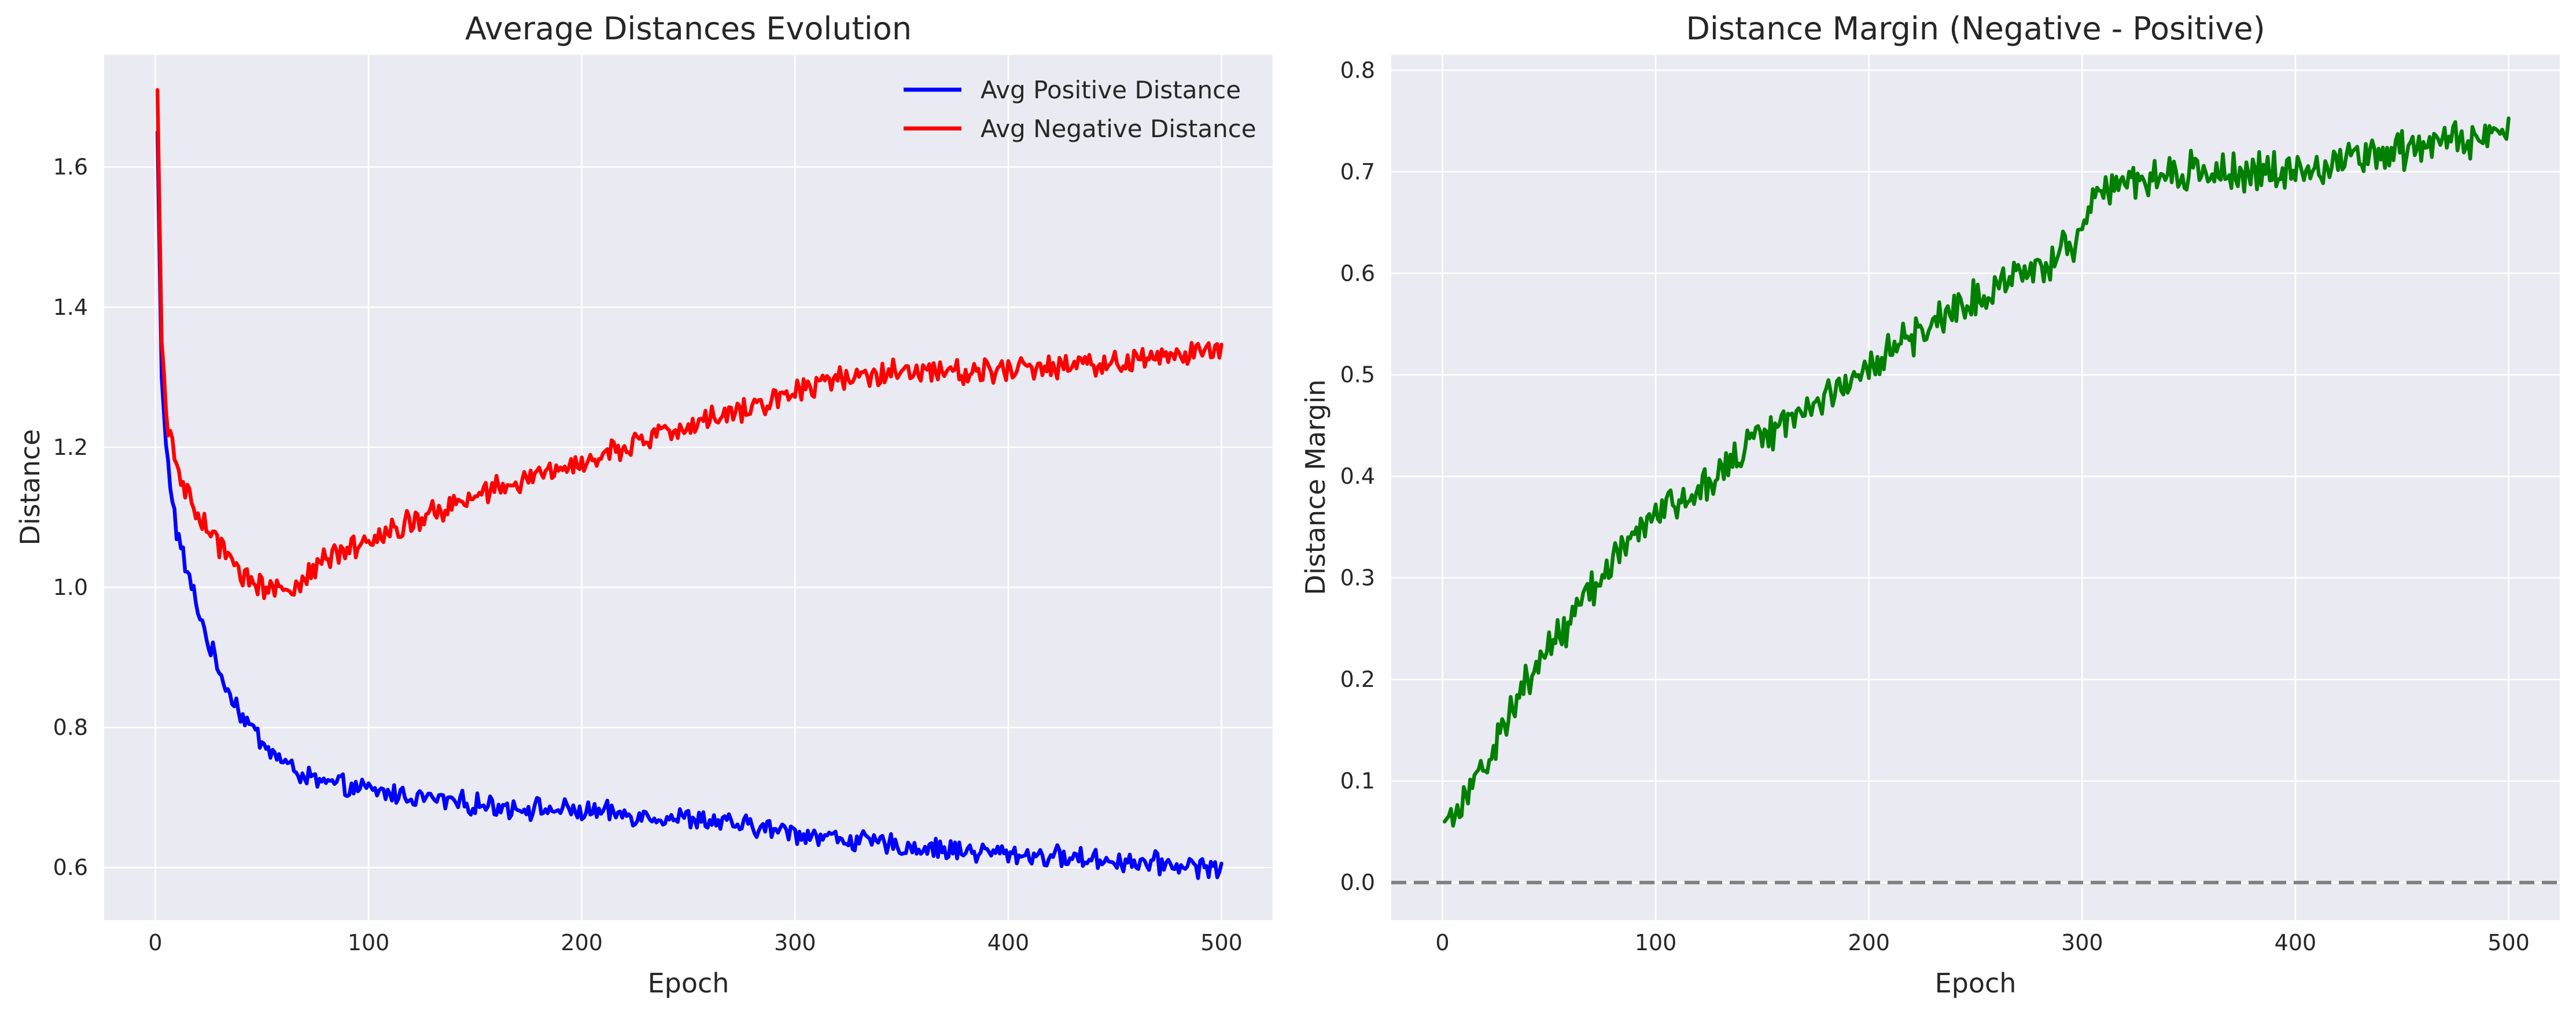  Describe the element at coordinates (1315, 487) in the screenshot. I see `right-y-axis-label: Distance Margin` at that location.